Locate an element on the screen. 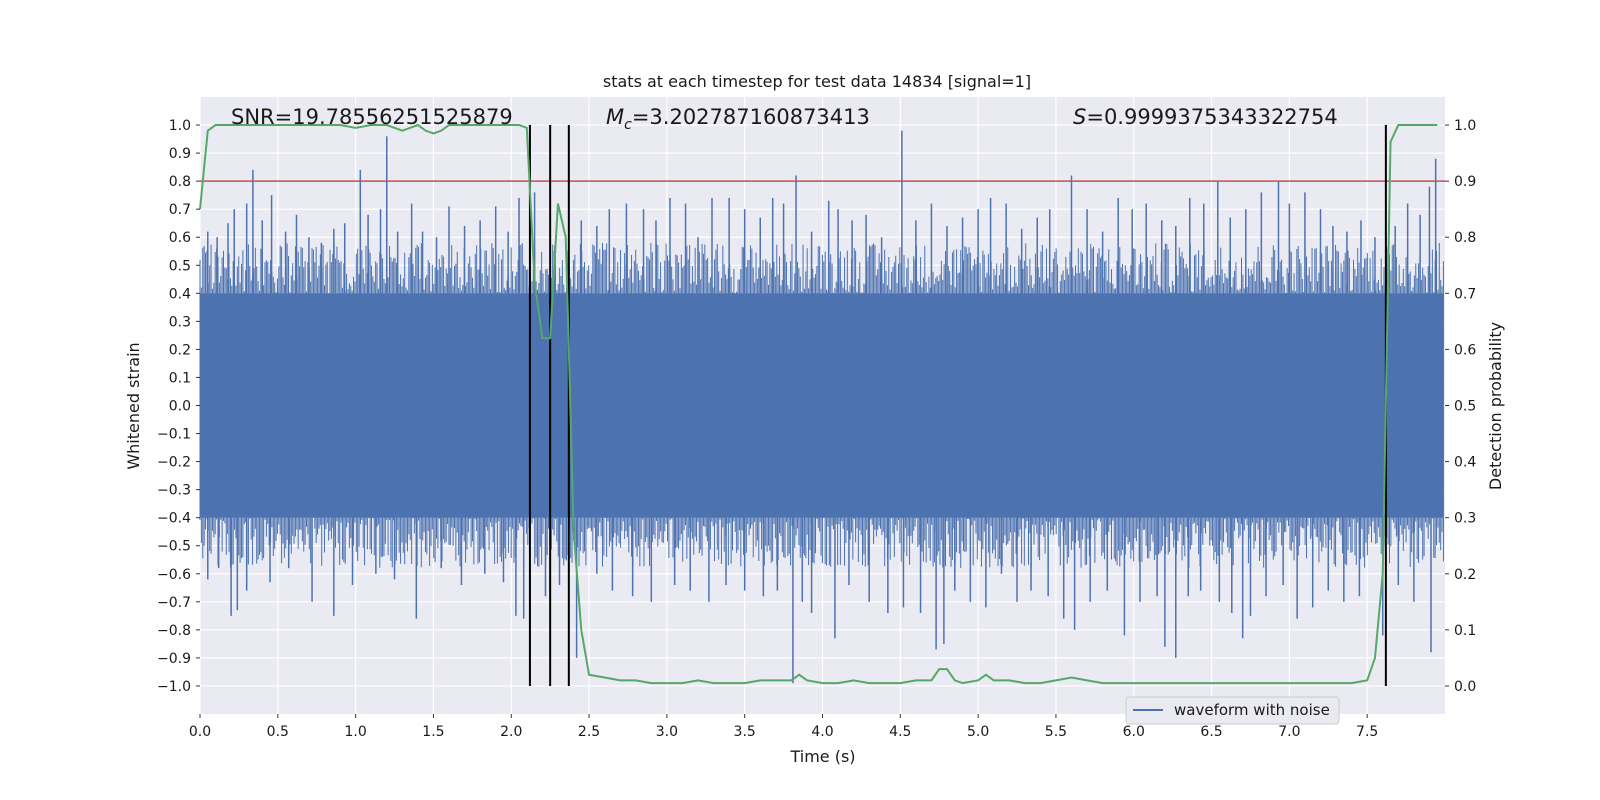  x-tick-label: 0.0 is located at coordinates (200, 732).